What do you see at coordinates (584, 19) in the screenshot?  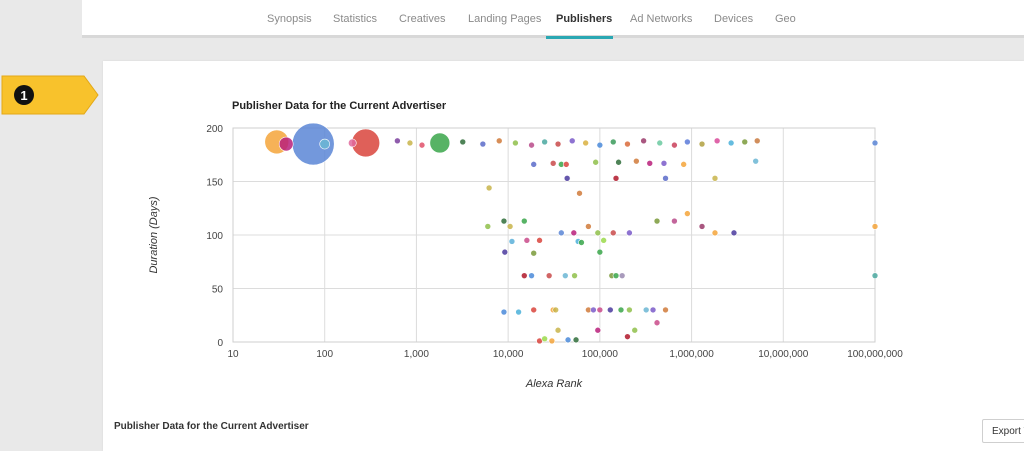 I see `tab-publishers: Publishers` at bounding box center [584, 19].